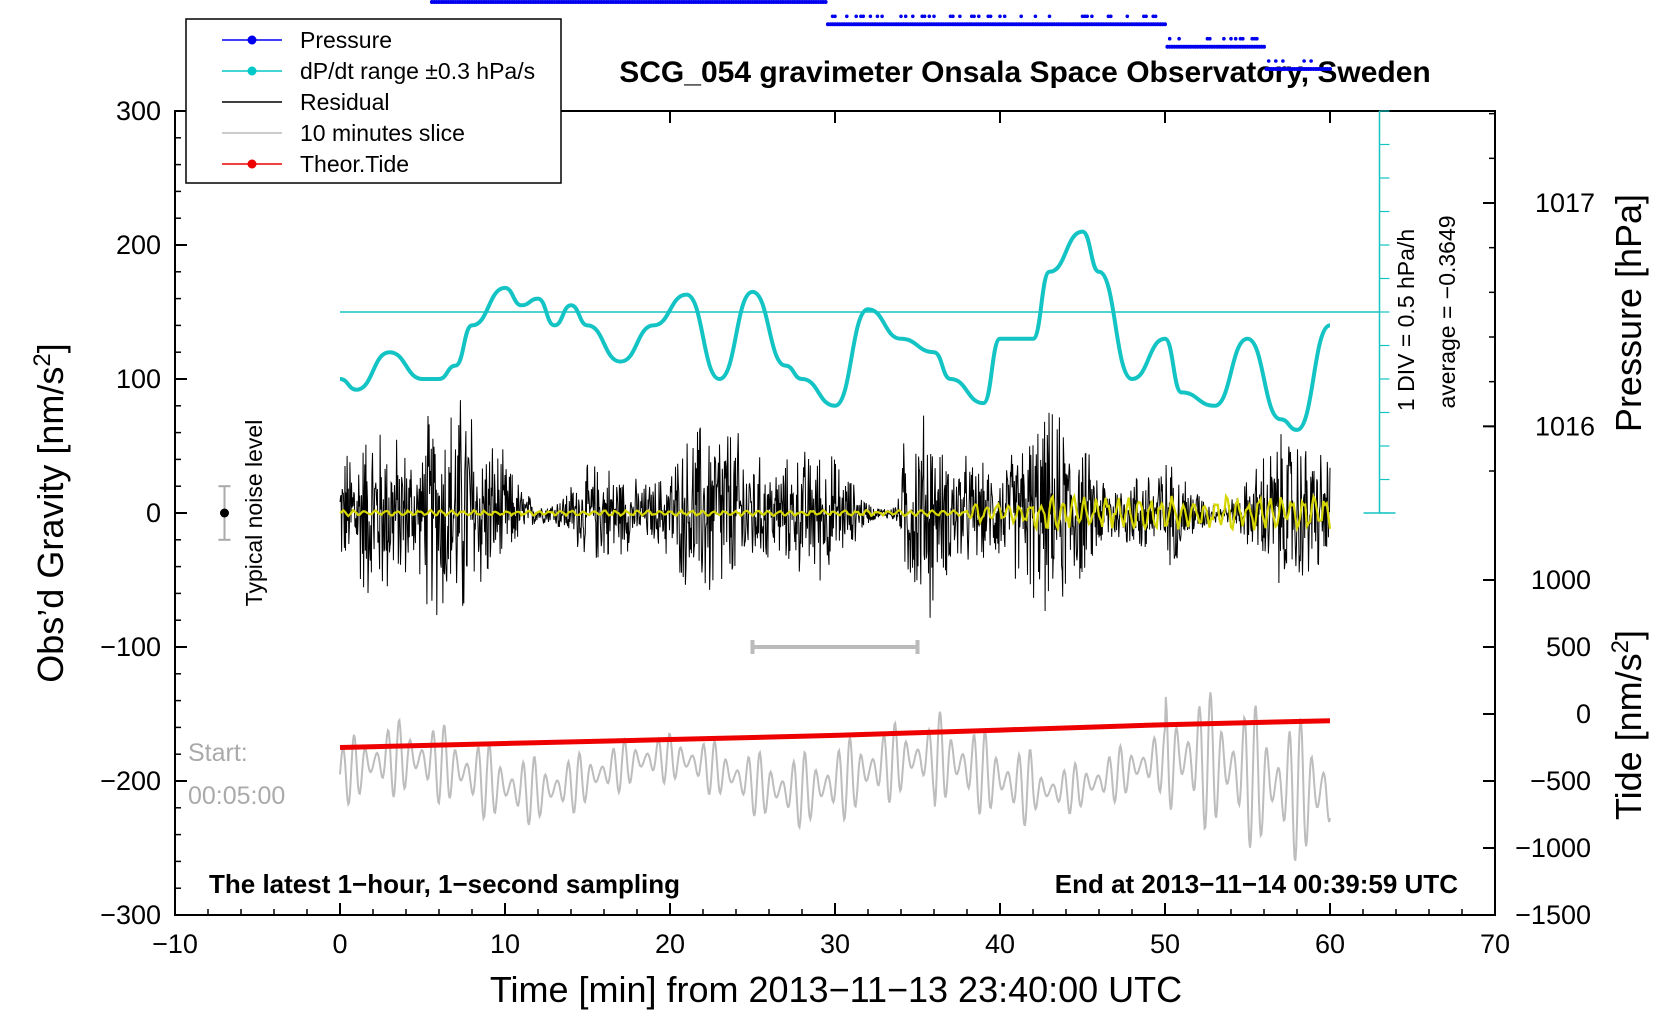 This screenshot has height=1020, width=1676. What do you see at coordinates (1583, 714) in the screenshot?
I see `tide-tick-label: 0` at bounding box center [1583, 714].